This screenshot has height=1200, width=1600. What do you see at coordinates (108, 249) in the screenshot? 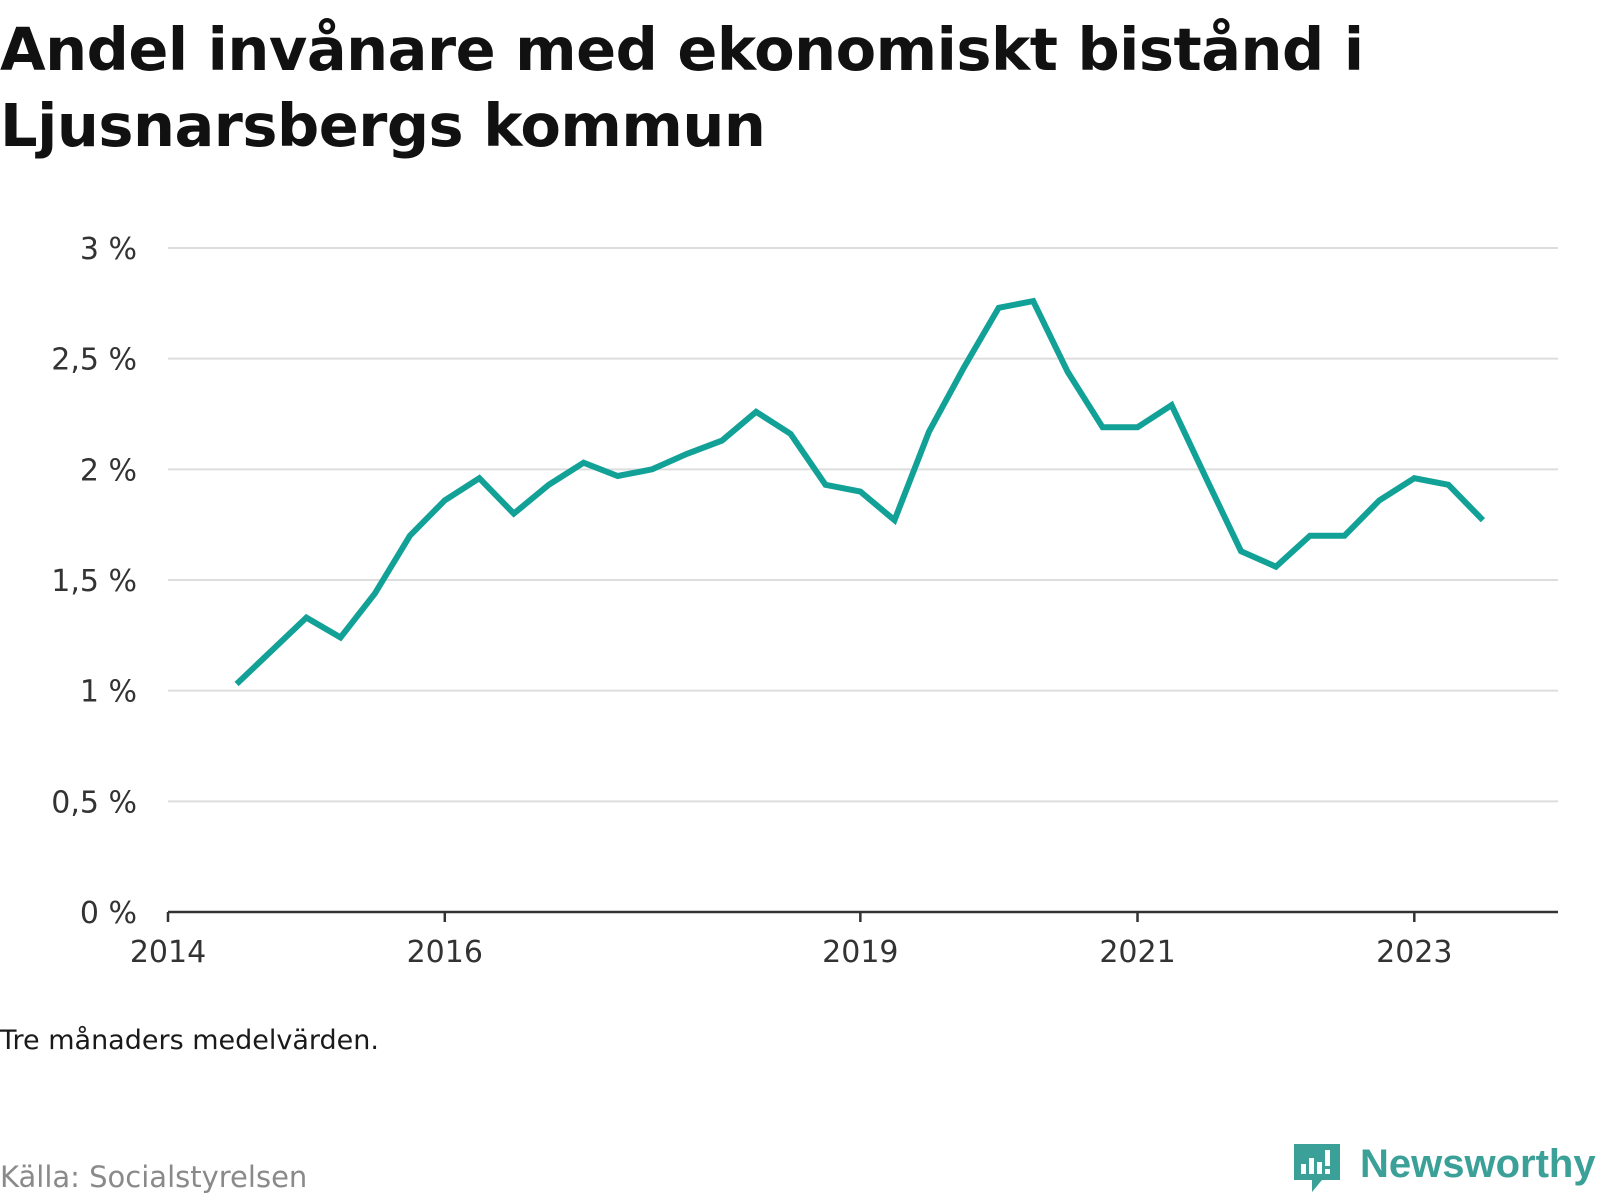
I see `y-tick-label: 3 %` at bounding box center [108, 249].